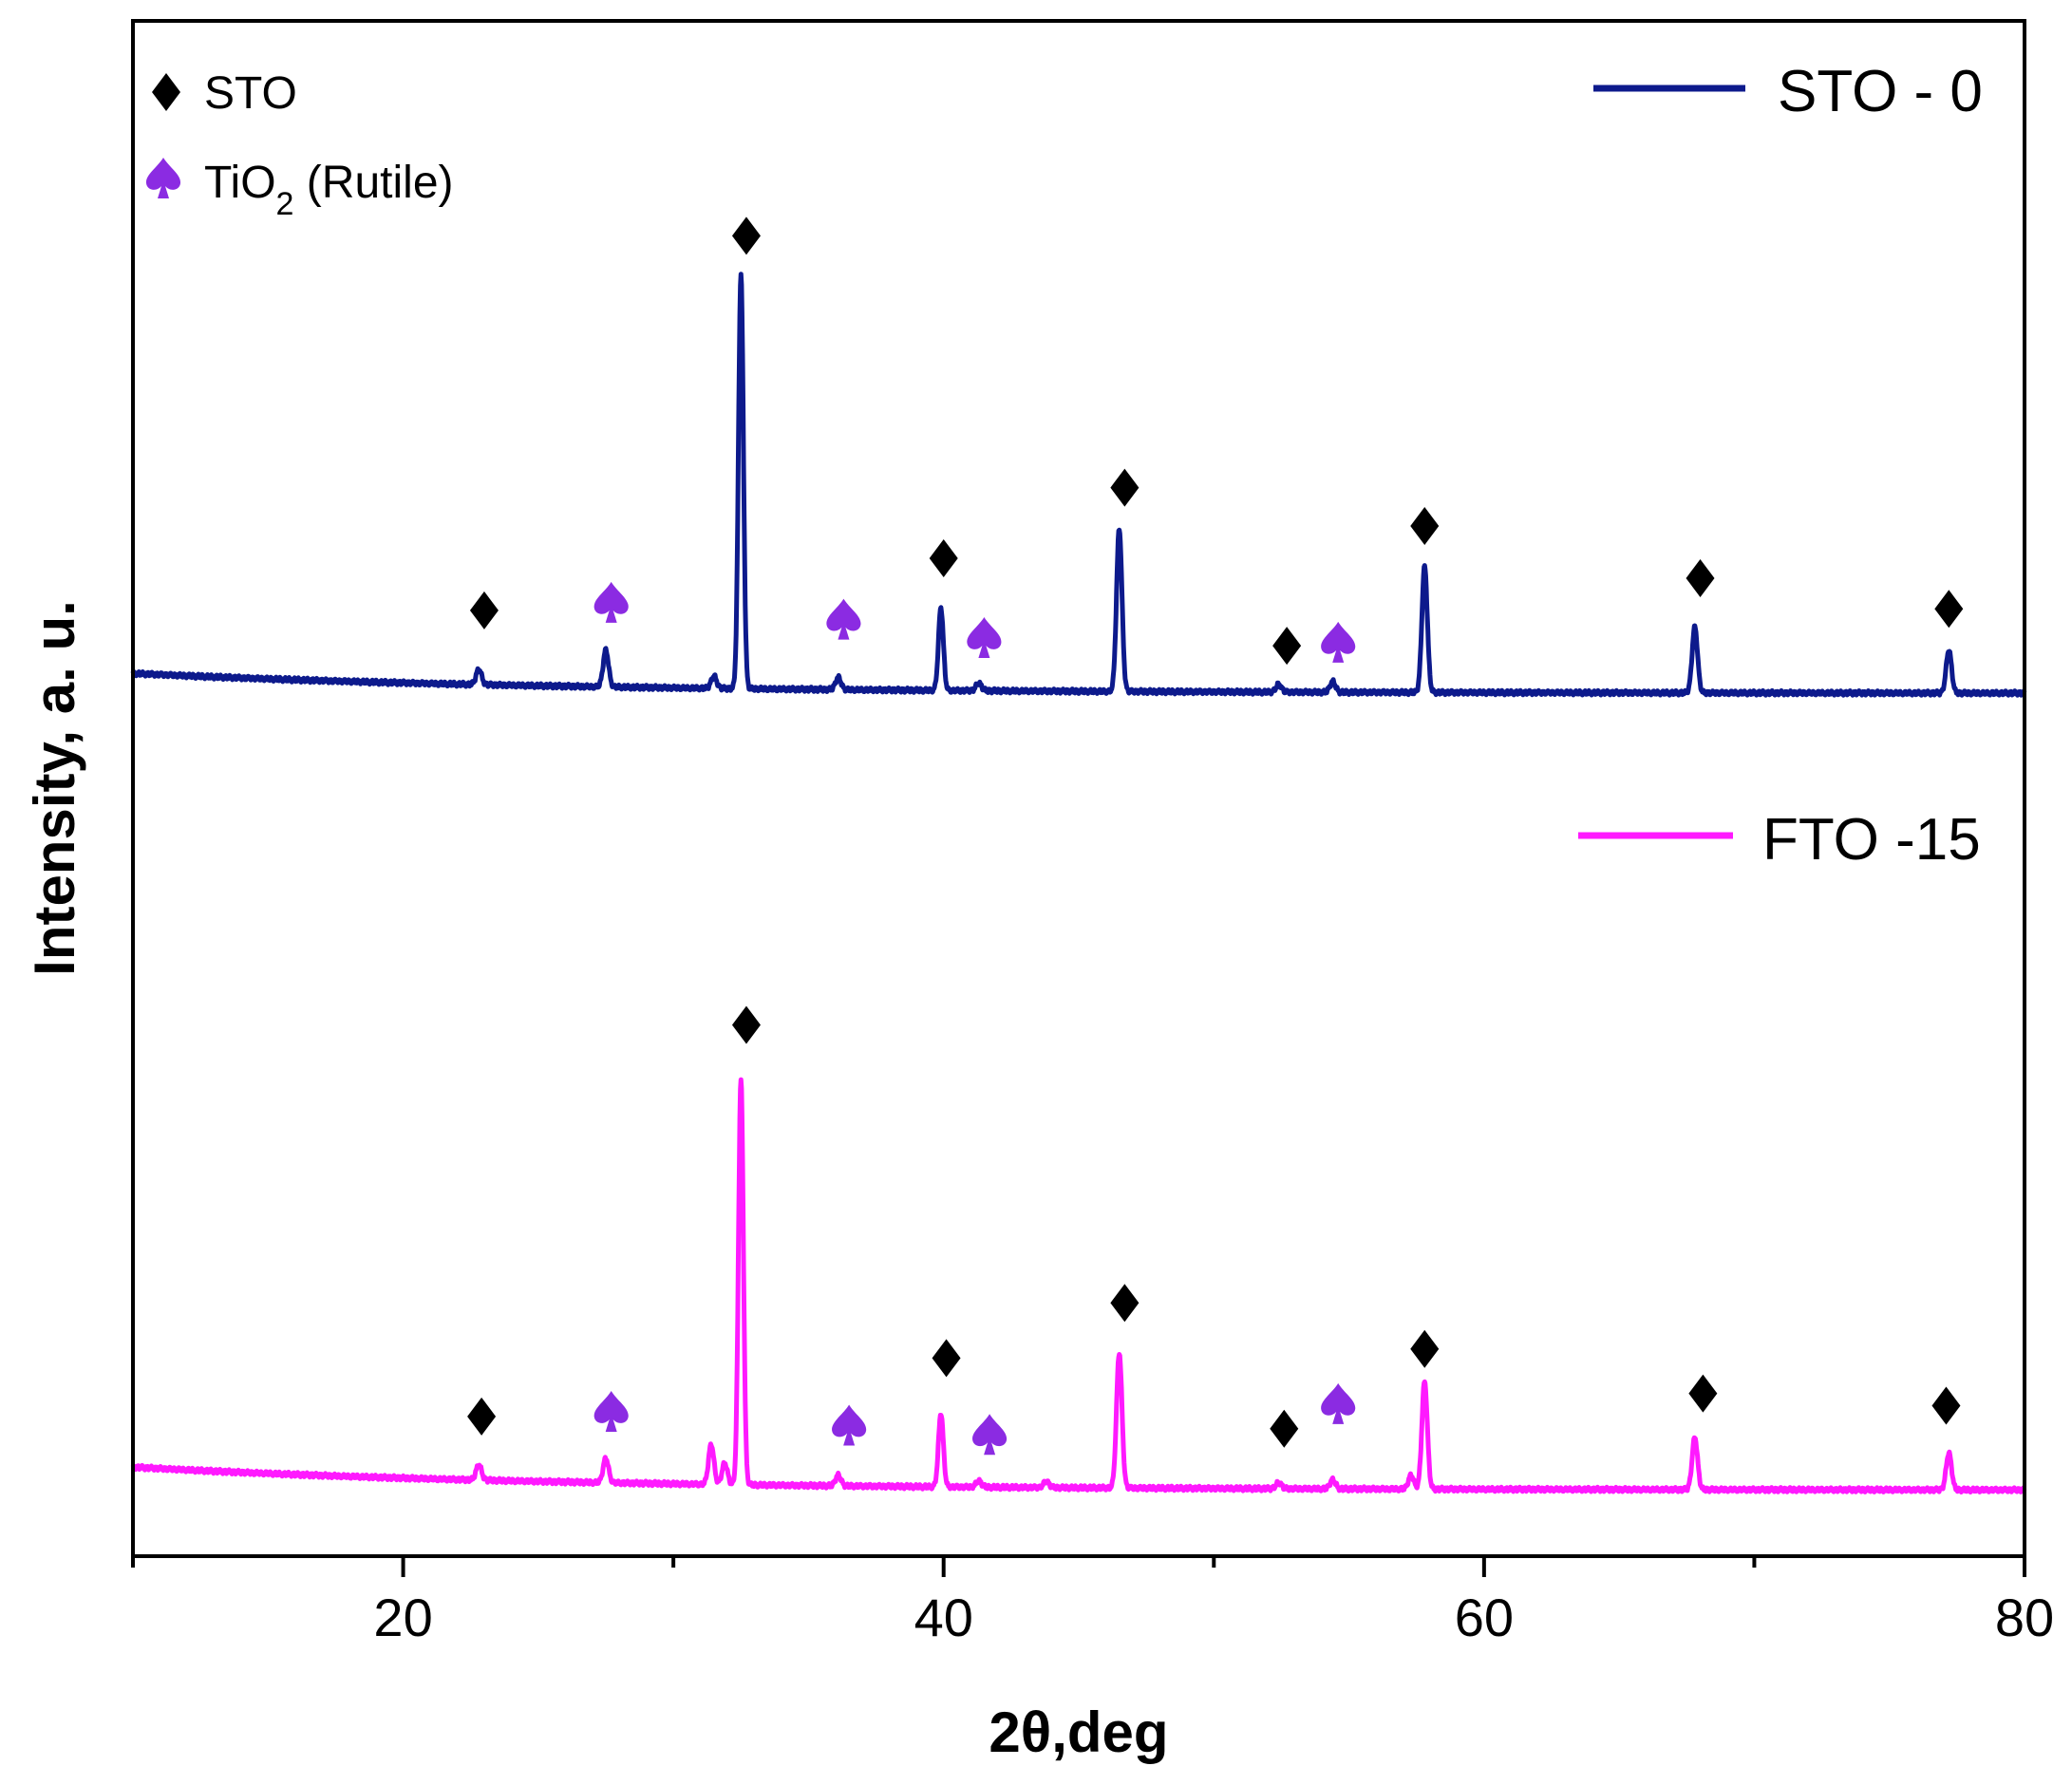 This screenshot has width=2072, height=1785. Describe the element at coordinates (285, 204) in the screenshot. I see `tio2-subscript: 2` at that location.